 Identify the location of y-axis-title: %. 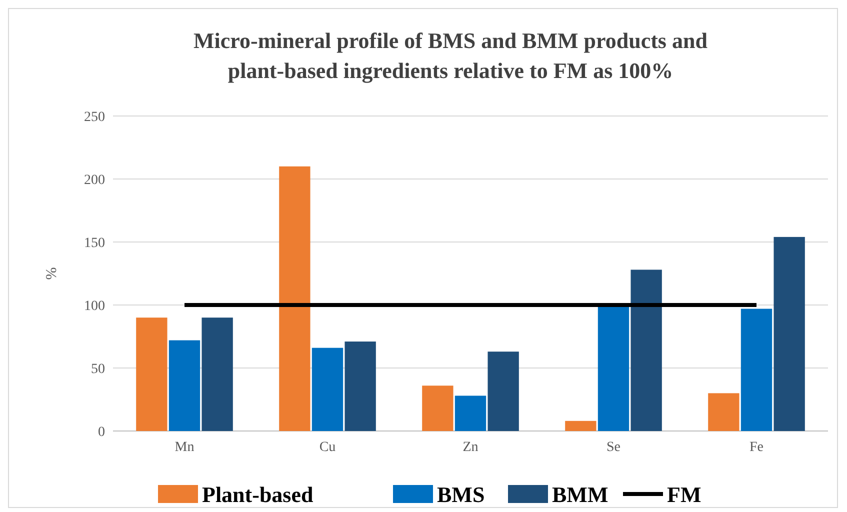
(52, 273).